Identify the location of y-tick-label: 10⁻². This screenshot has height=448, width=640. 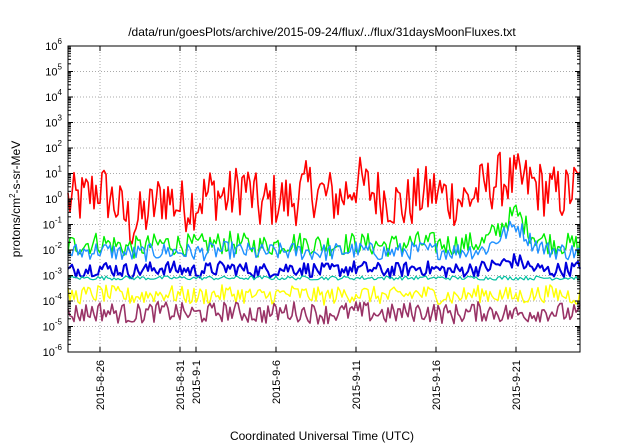
(53, 249).